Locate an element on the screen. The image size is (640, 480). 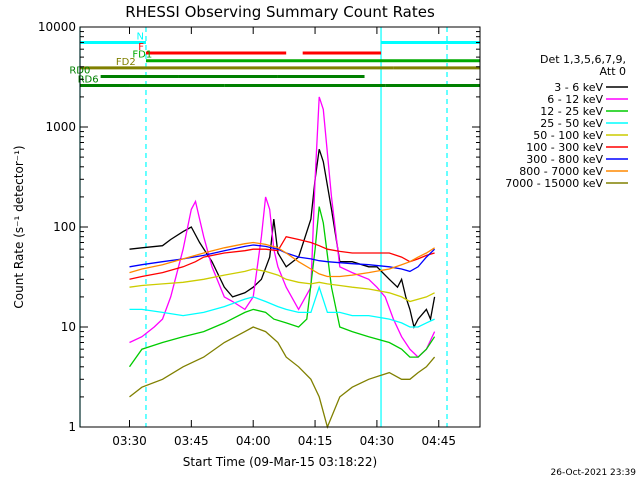
x-tick-label-3: 04:15 is located at coordinates (315, 441).